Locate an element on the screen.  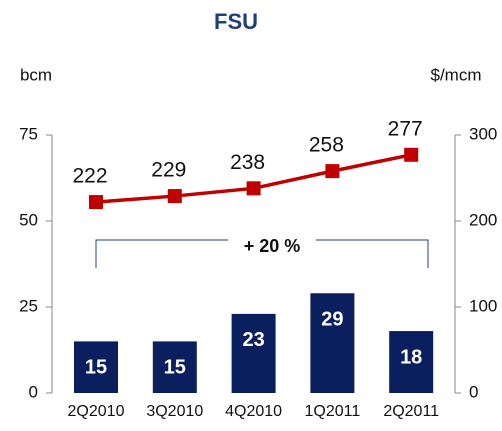
annotation: + 20 % is located at coordinates (272, 246).